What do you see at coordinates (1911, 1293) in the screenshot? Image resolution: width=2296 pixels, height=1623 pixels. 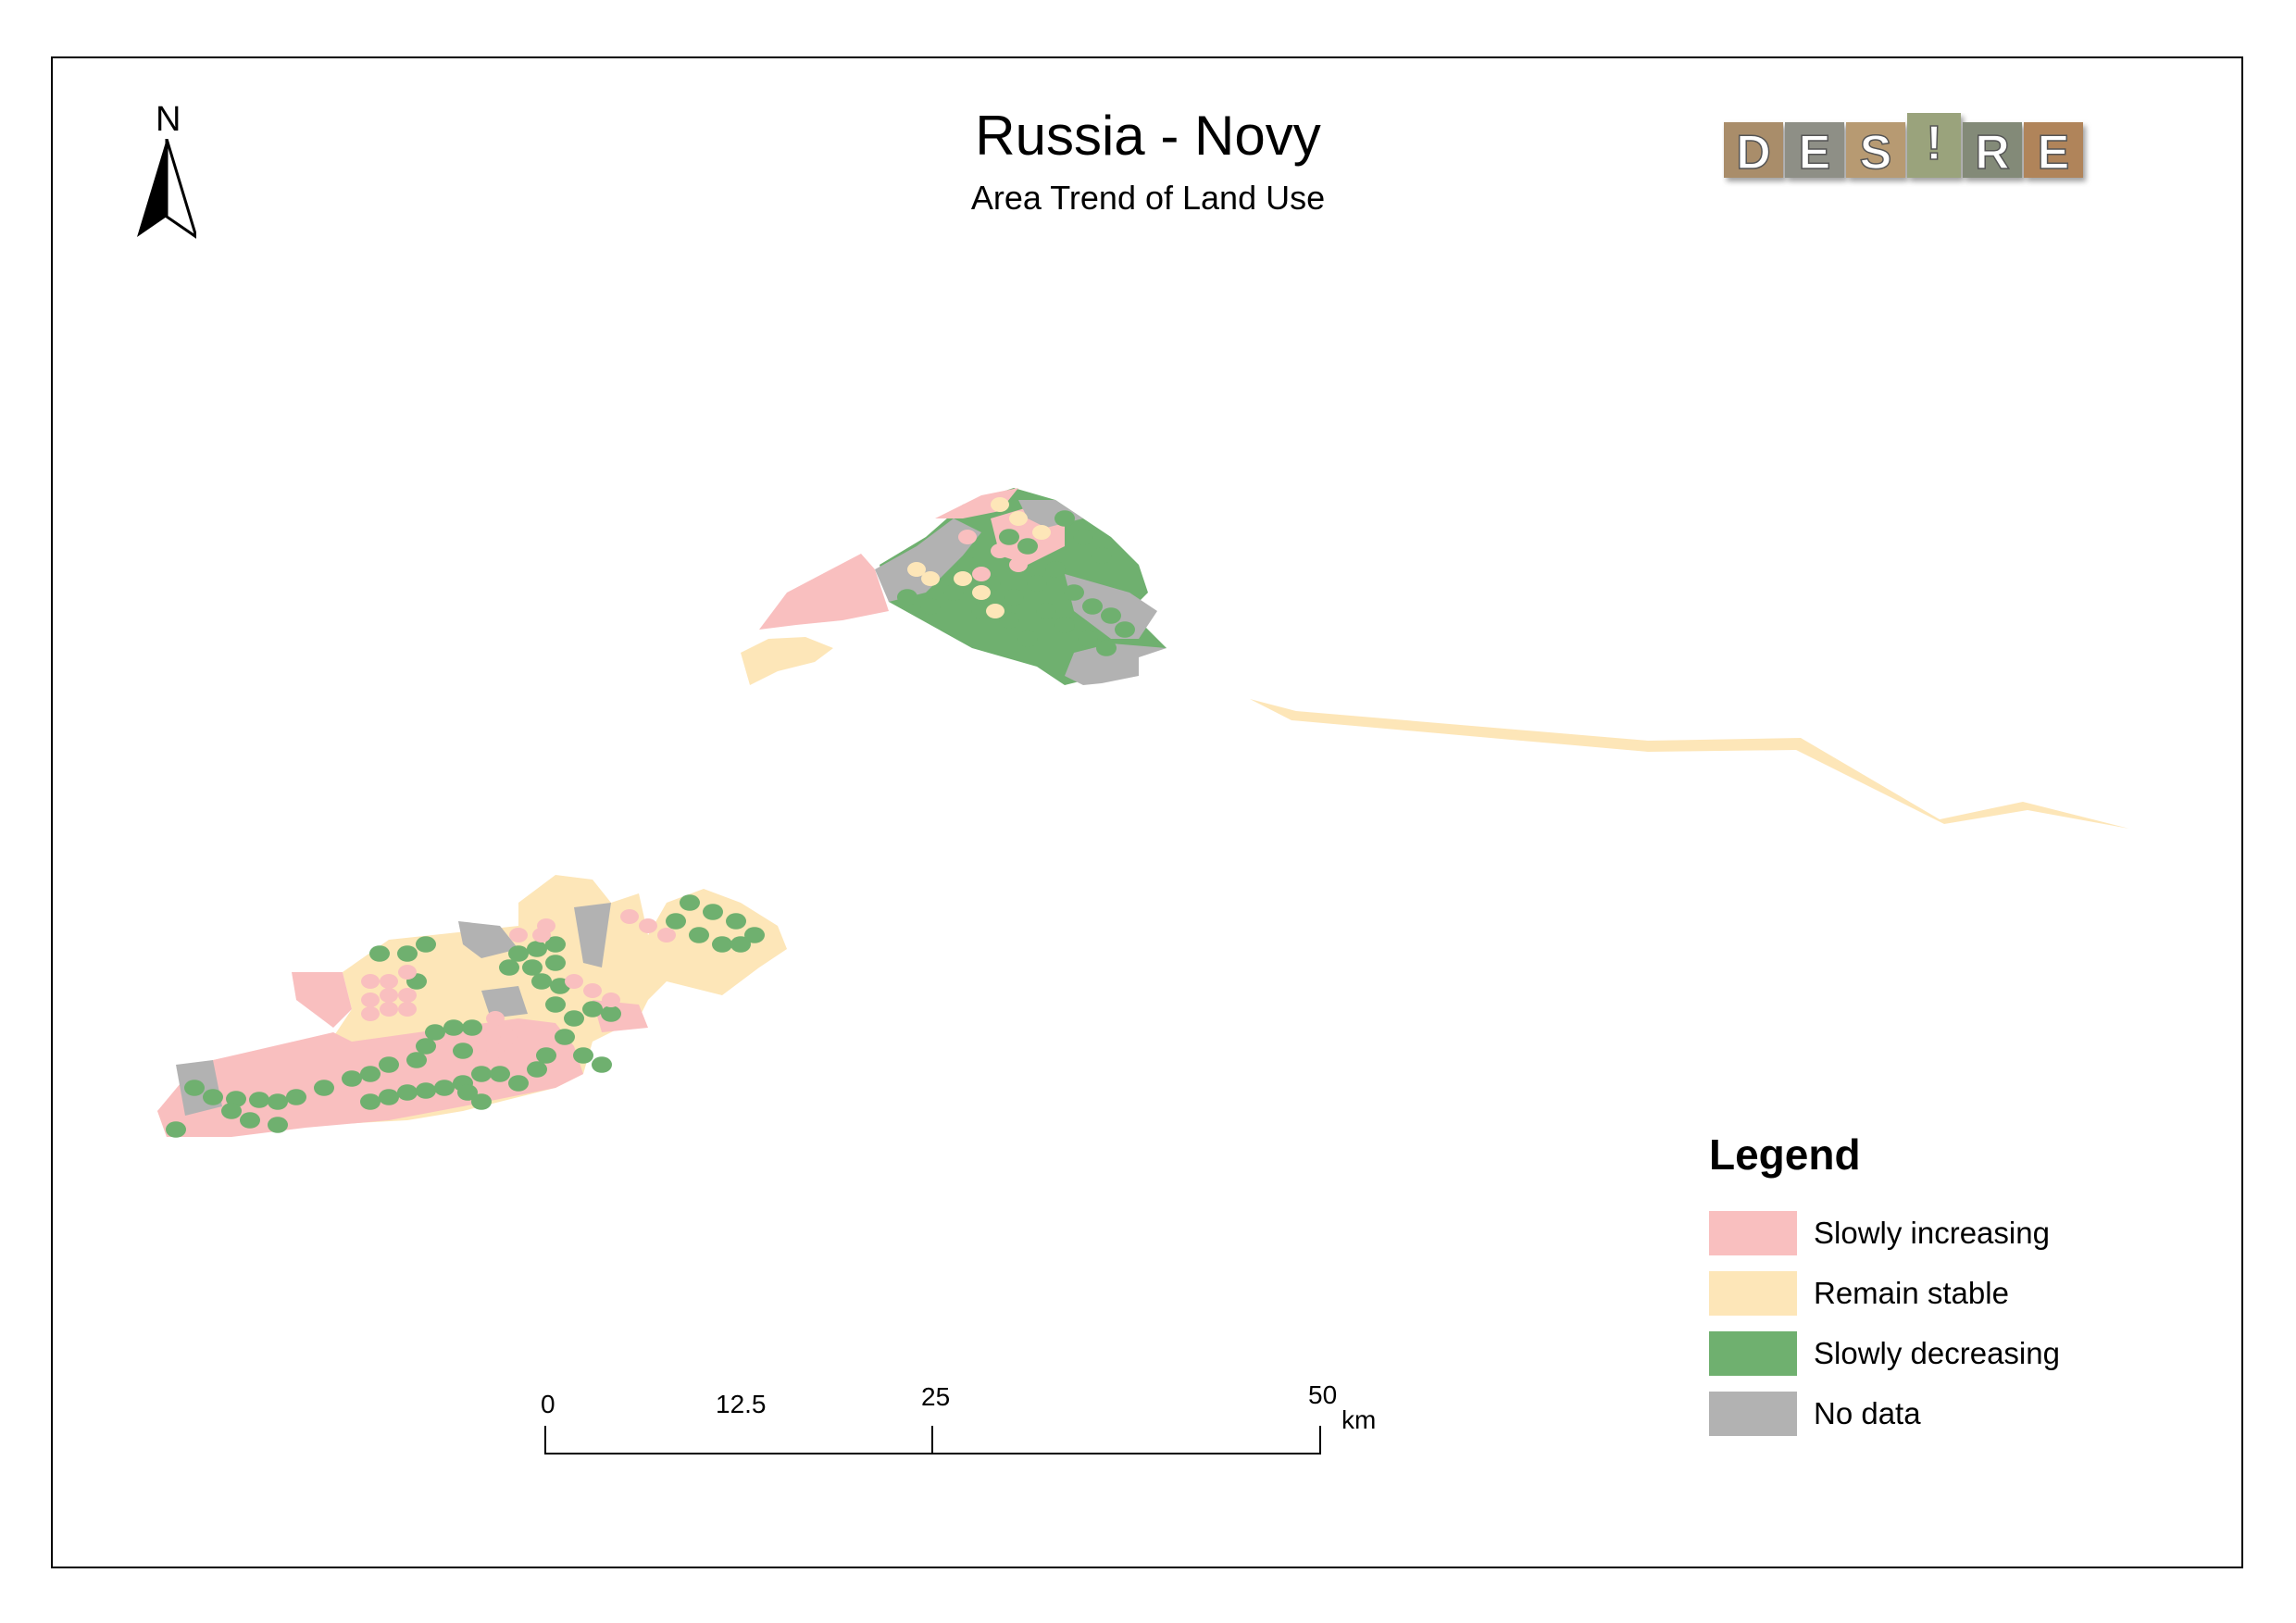 I see `legend-label: Remain stable` at bounding box center [1911, 1293].